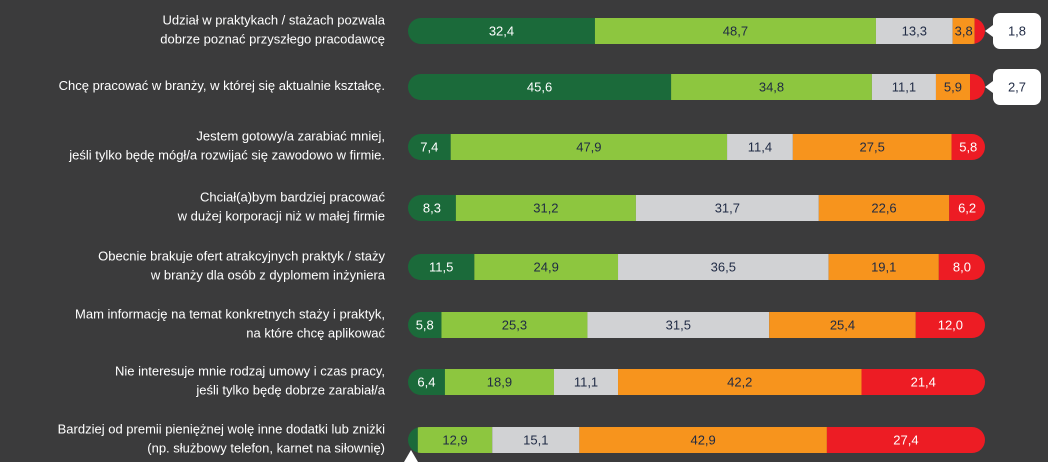 The width and height of the screenshot is (1048, 462). I want to click on category-line: Chciał(a)bym bardziej pracować, so click(292, 197).